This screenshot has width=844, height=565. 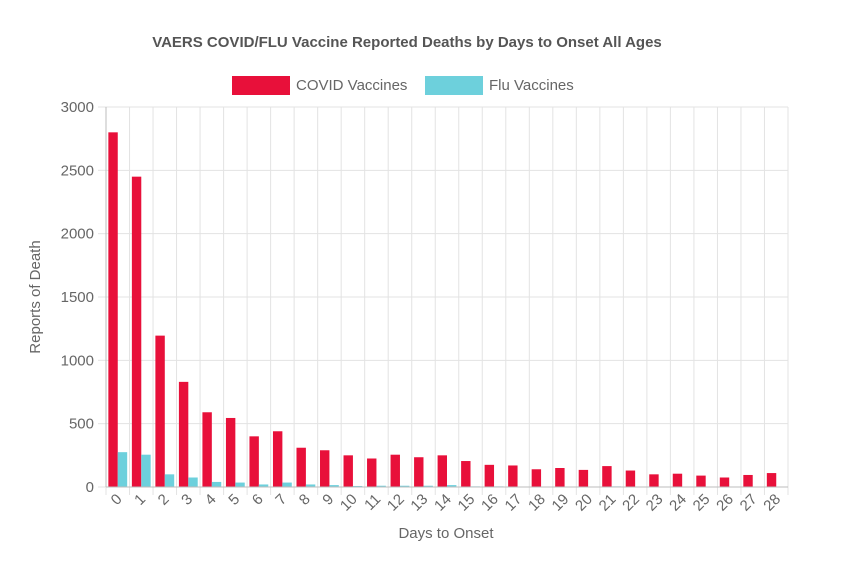 What do you see at coordinates (490, 503) in the screenshot?
I see `x-tick-label: 16` at bounding box center [490, 503].